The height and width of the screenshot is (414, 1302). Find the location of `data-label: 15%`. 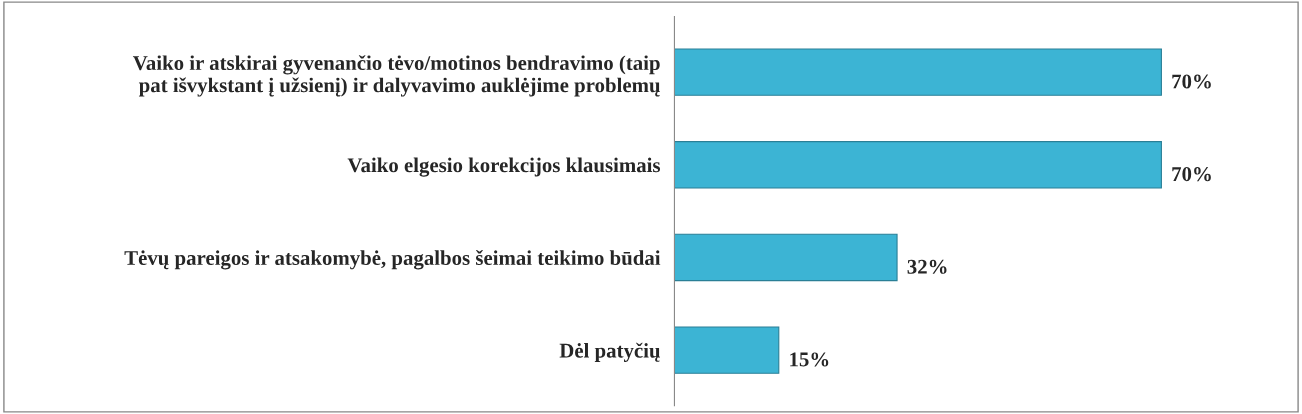

data-label: 15% is located at coordinates (809, 359).